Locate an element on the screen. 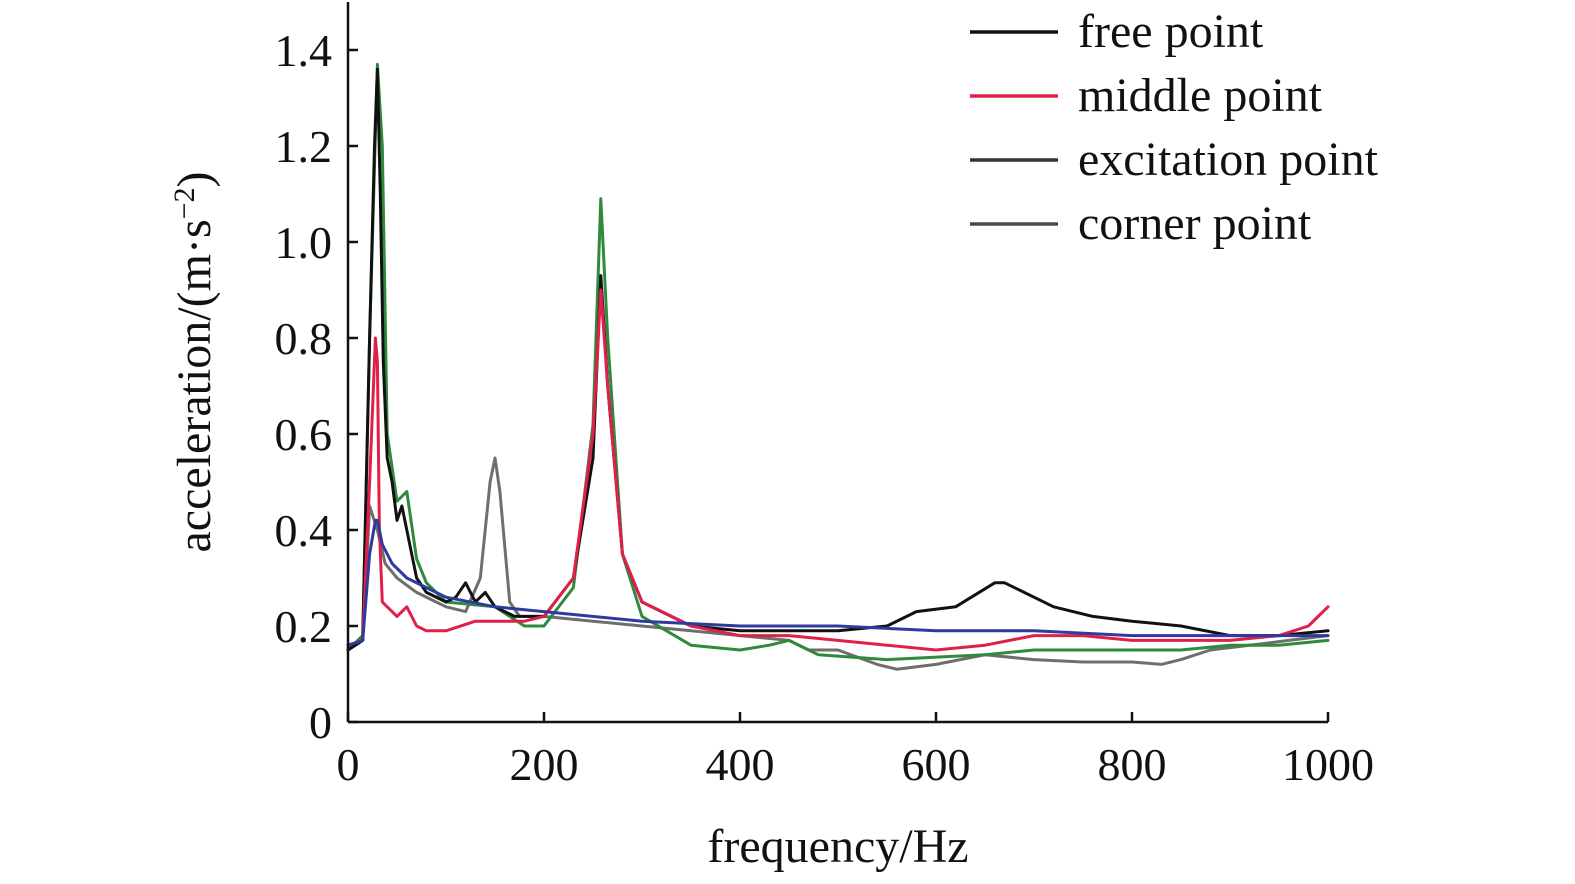 This screenshot has width=1575, height=884. y-tick-label: 1.0 is located at coordinates (304, 242).